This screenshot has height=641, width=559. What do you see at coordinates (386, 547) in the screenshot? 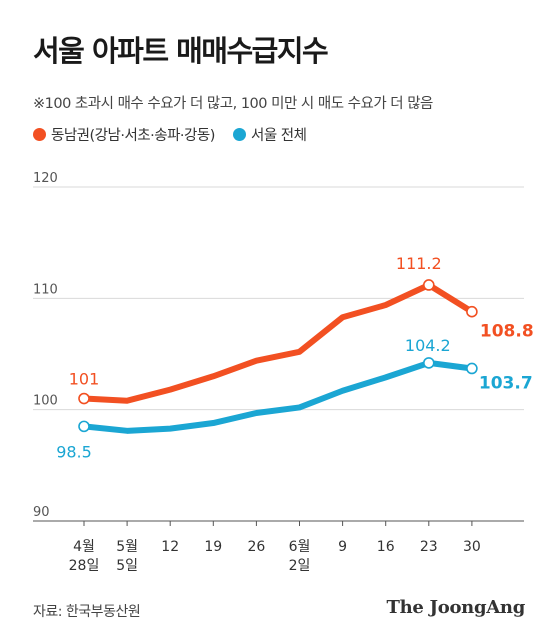
I see `x-tick-label: 16` at bounding box center [386, 547].